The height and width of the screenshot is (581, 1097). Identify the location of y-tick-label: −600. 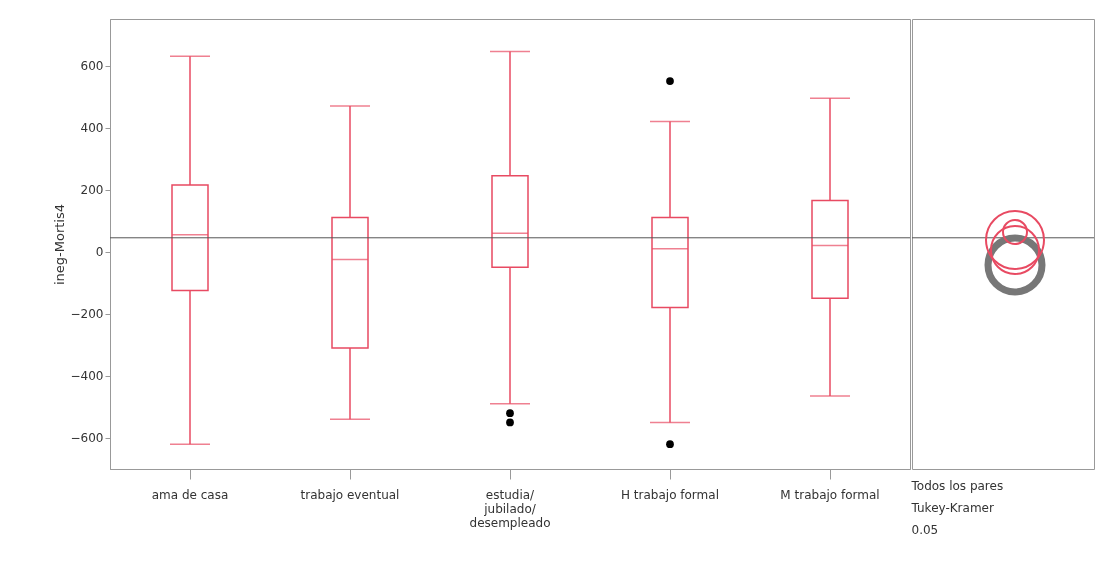
(87, 438).